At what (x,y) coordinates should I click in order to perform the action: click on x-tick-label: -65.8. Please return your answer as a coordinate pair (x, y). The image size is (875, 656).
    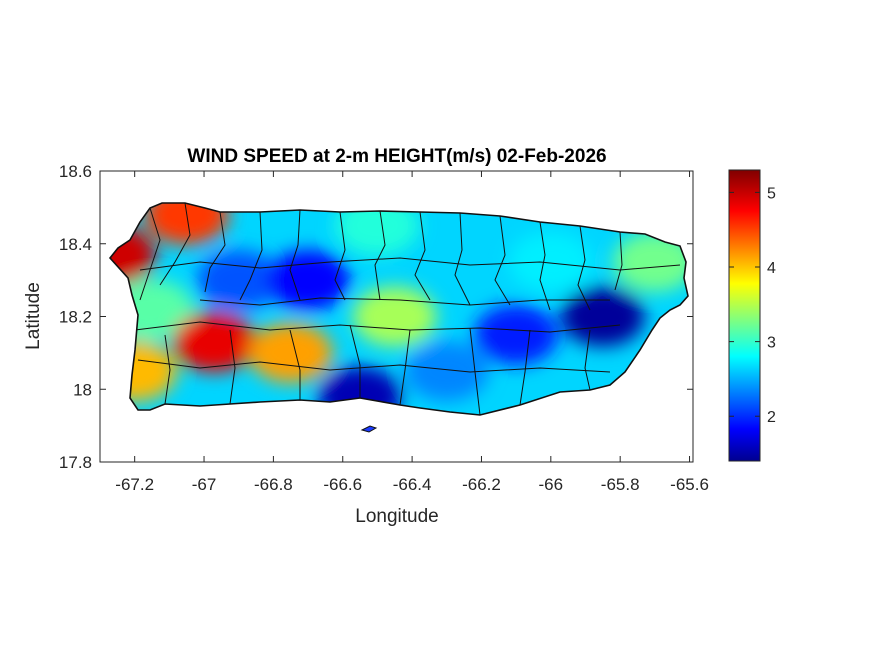
    Looking at the image, I should click on (620, 484).